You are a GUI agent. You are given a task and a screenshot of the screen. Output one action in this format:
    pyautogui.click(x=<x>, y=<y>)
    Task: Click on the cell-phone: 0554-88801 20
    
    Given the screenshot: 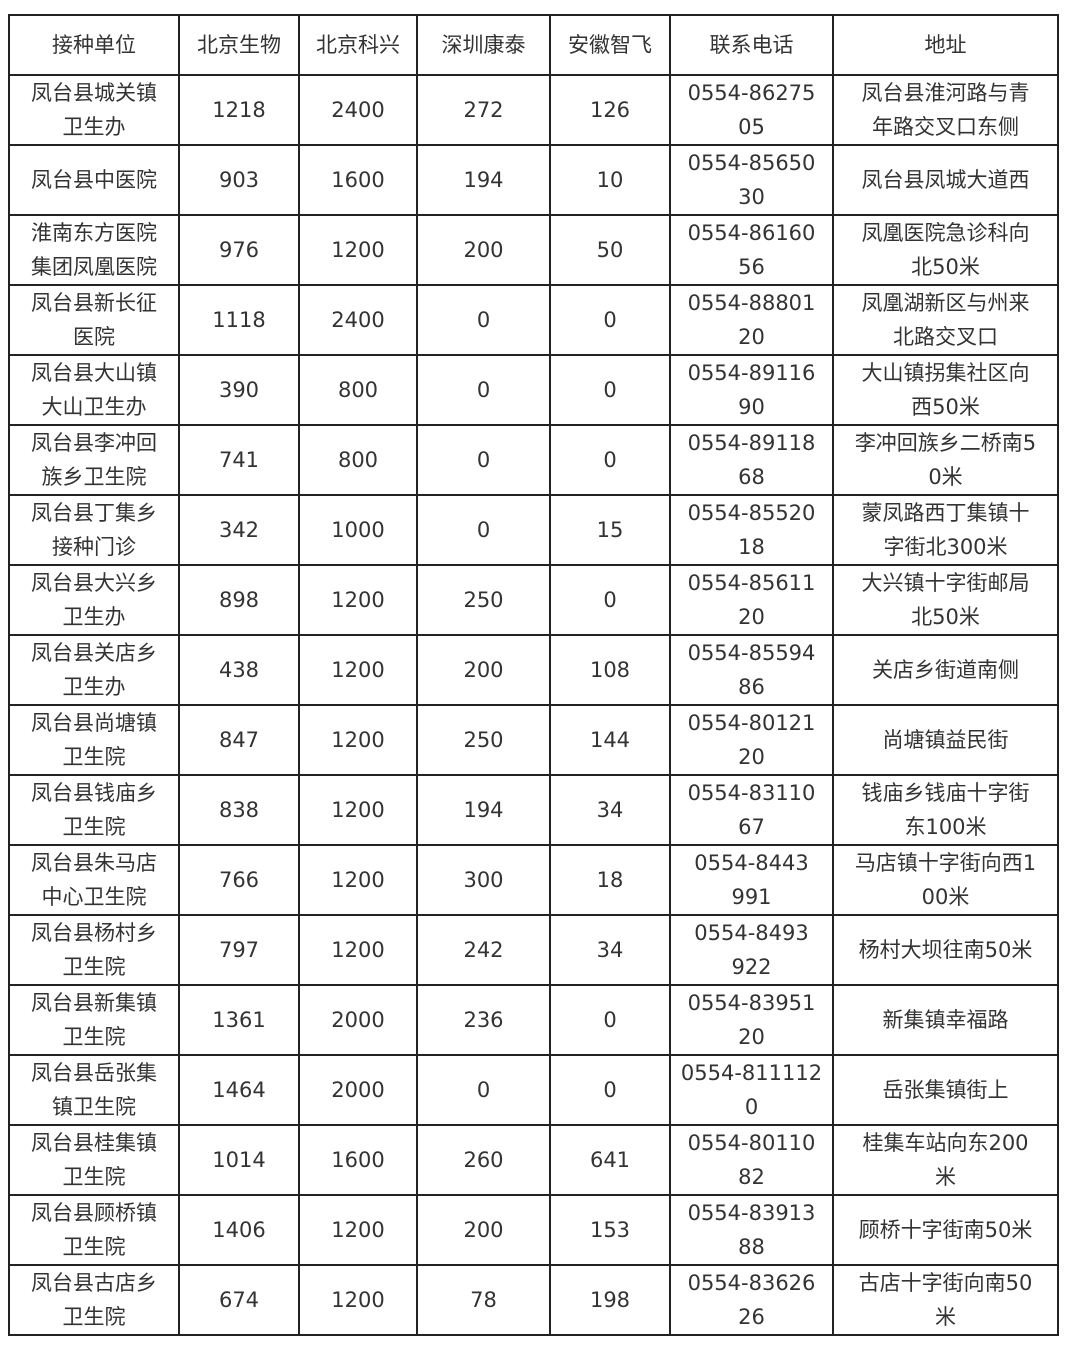 What is the action you would take?
    pyautogui.click(x=751, y=320)
    